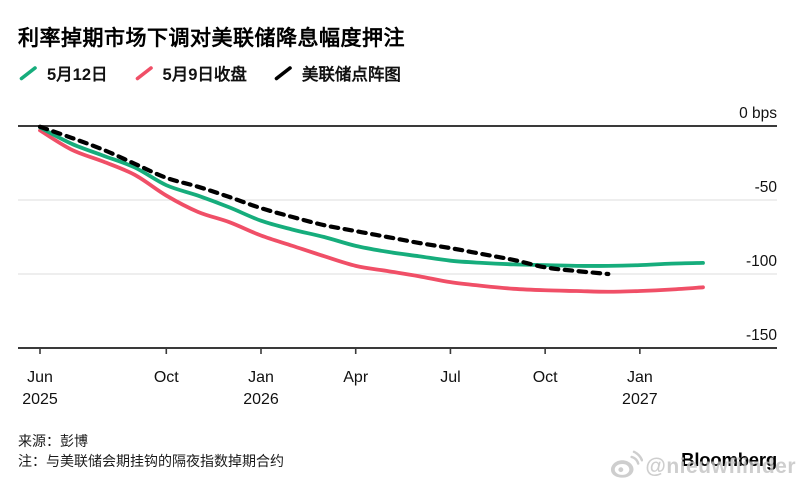 Image resolution: width=800 pixels, height=488 pixels. Describe the element at coordinates (766, 187) in the screenshot. I see `y-tick-label: -50` at that location.